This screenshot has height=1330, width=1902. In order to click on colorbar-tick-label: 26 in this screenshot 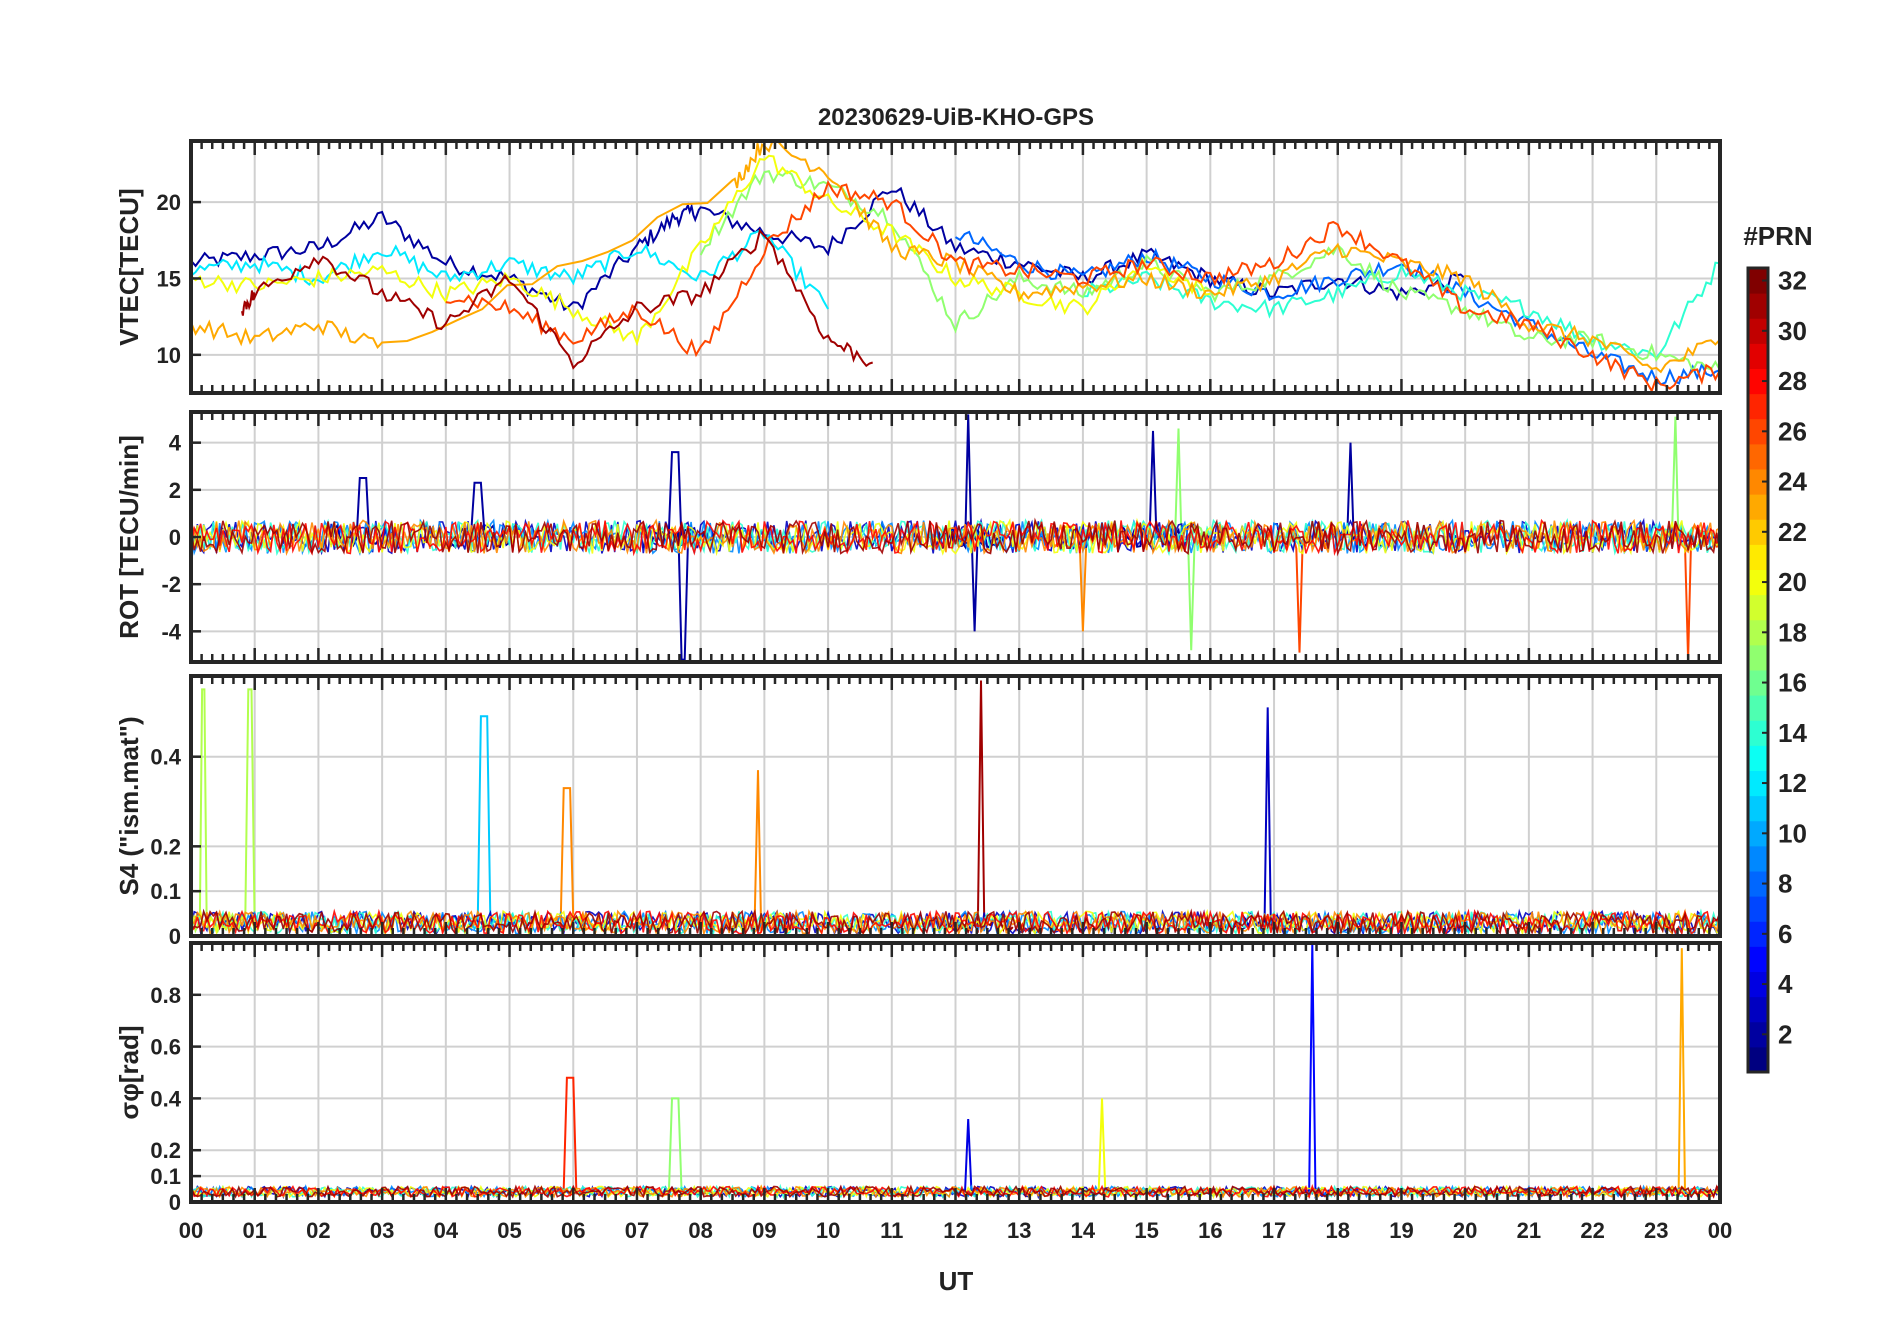, I will do `click(1792, 431)`.